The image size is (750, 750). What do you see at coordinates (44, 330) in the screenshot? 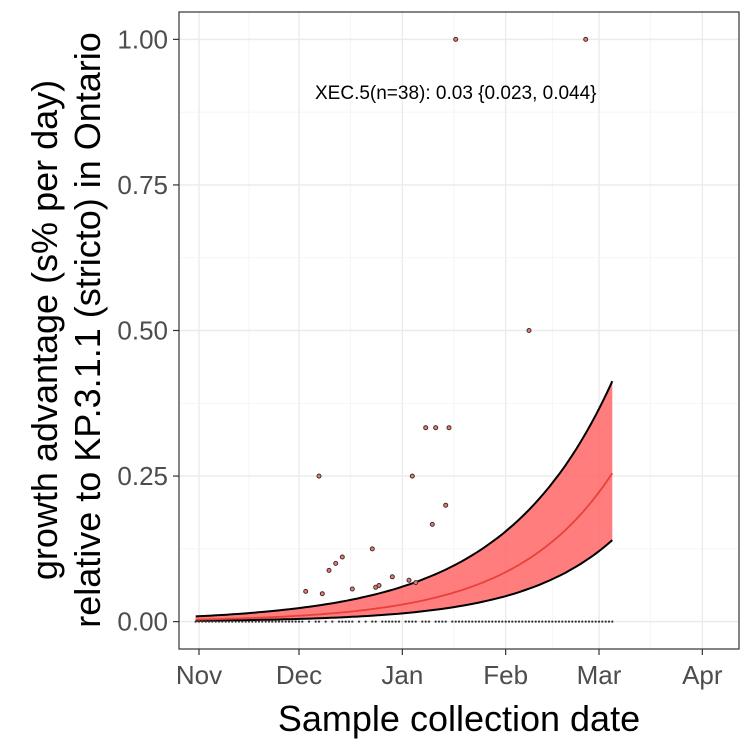
I see `y-axis-title-line-1: growth advantage (s% per day)` at bounding box center [44, 330].